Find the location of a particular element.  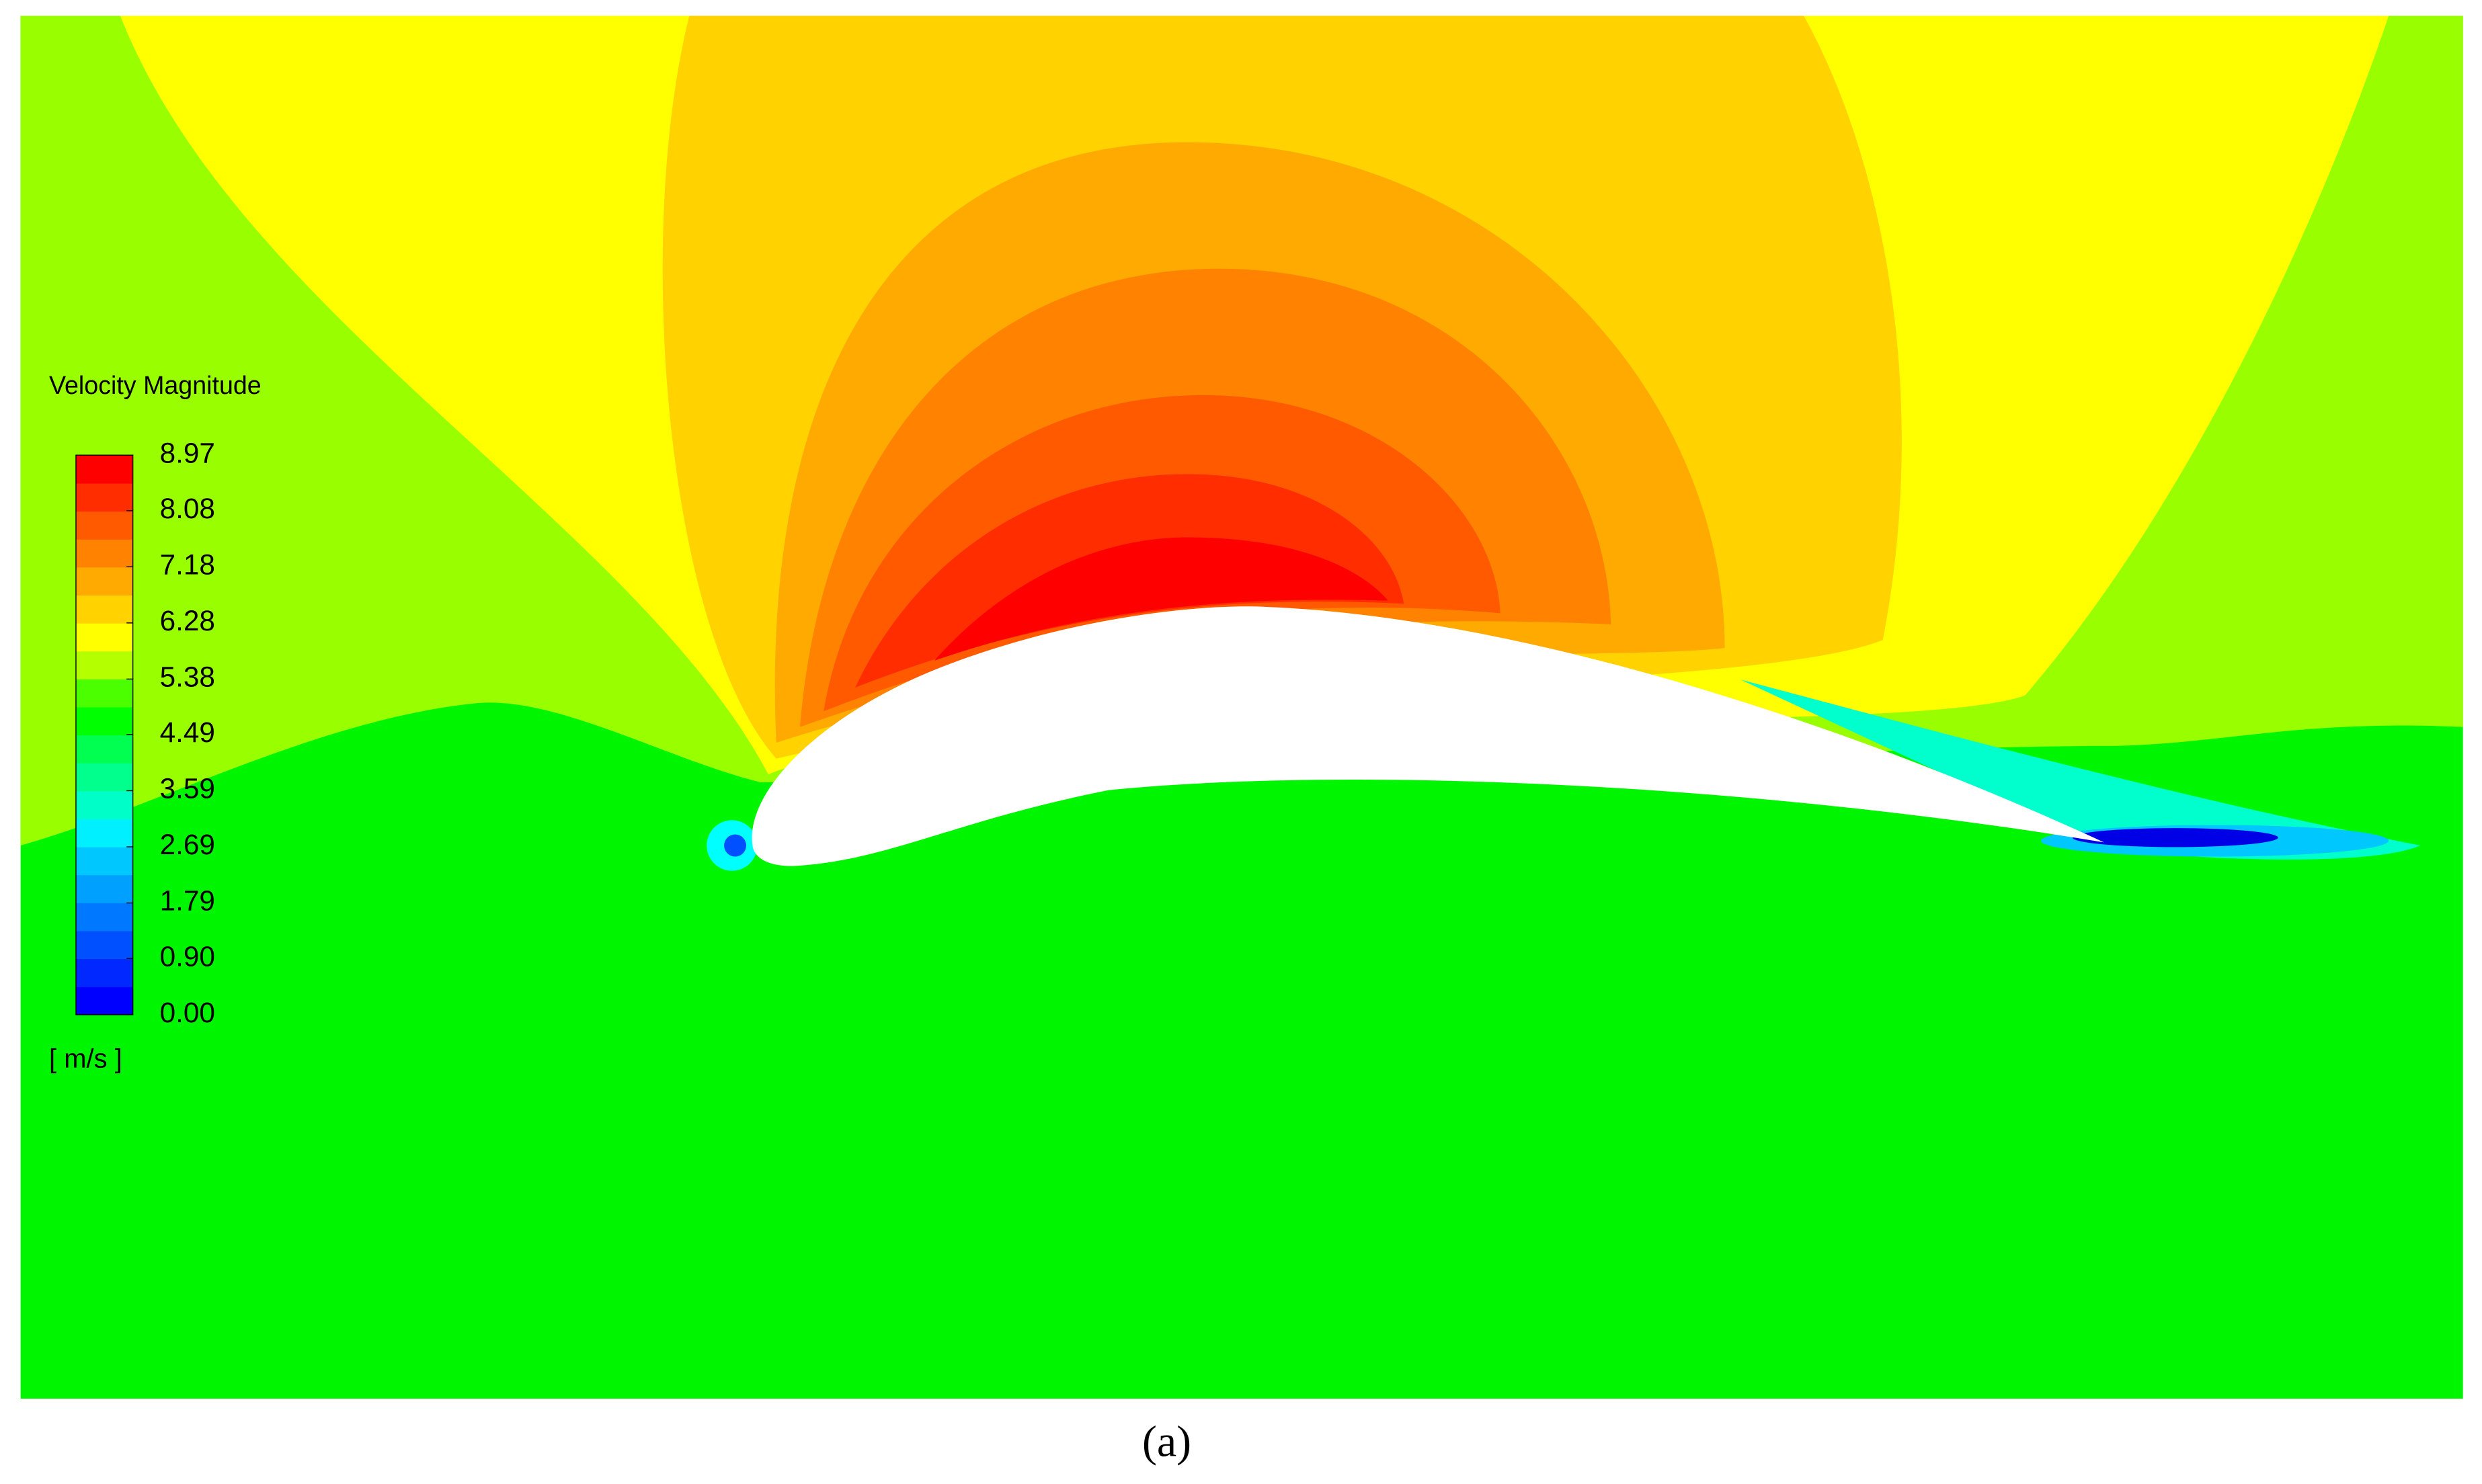

colorbar-tick-label: 2.69 is located at coordinates (187, 844).